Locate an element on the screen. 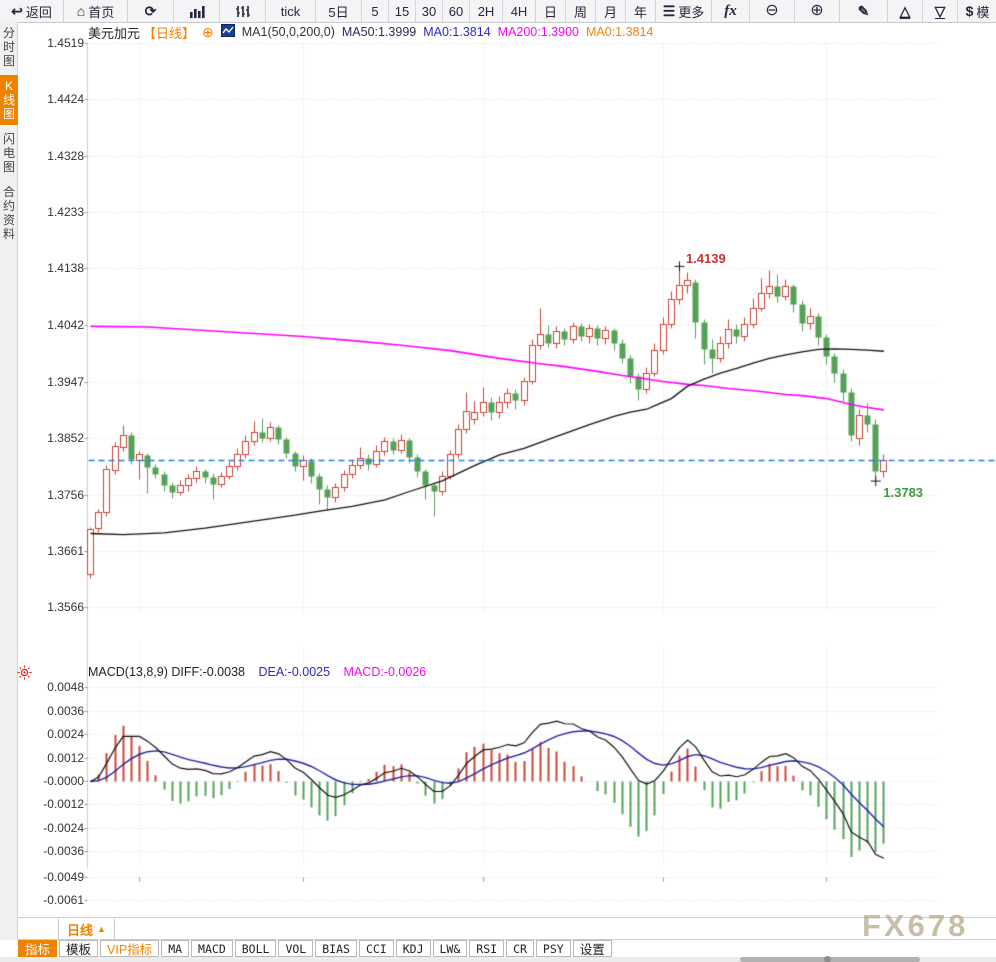  macd-axis-label: -0.0049 is located at coordinates (63, 876).